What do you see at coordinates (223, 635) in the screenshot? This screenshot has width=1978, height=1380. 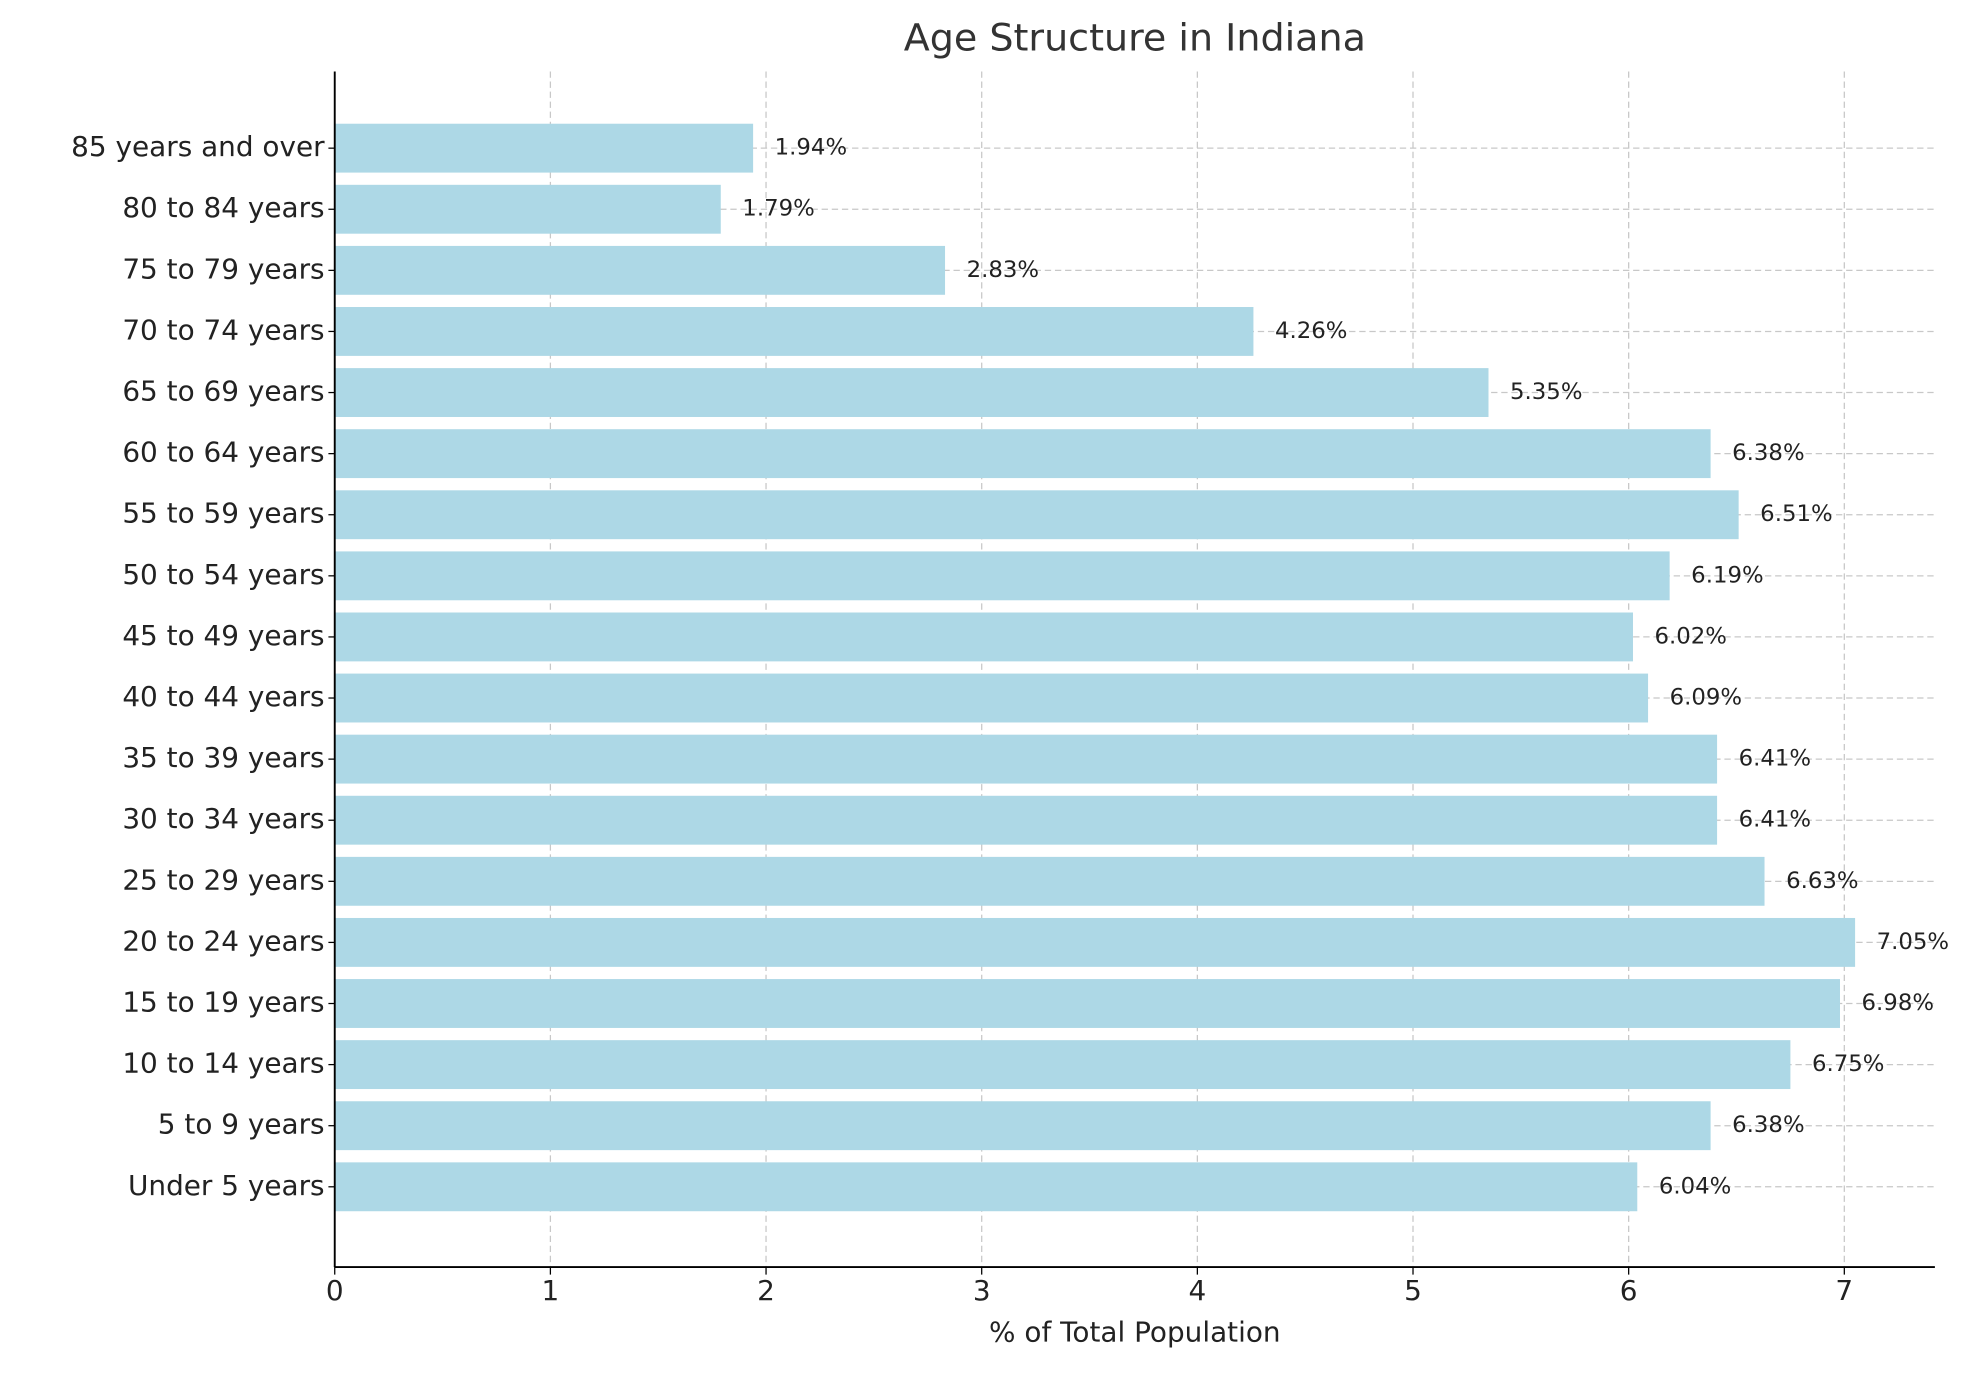 I see `y-tick-label: 45 to 49 years` at bounding box center [223, 635].